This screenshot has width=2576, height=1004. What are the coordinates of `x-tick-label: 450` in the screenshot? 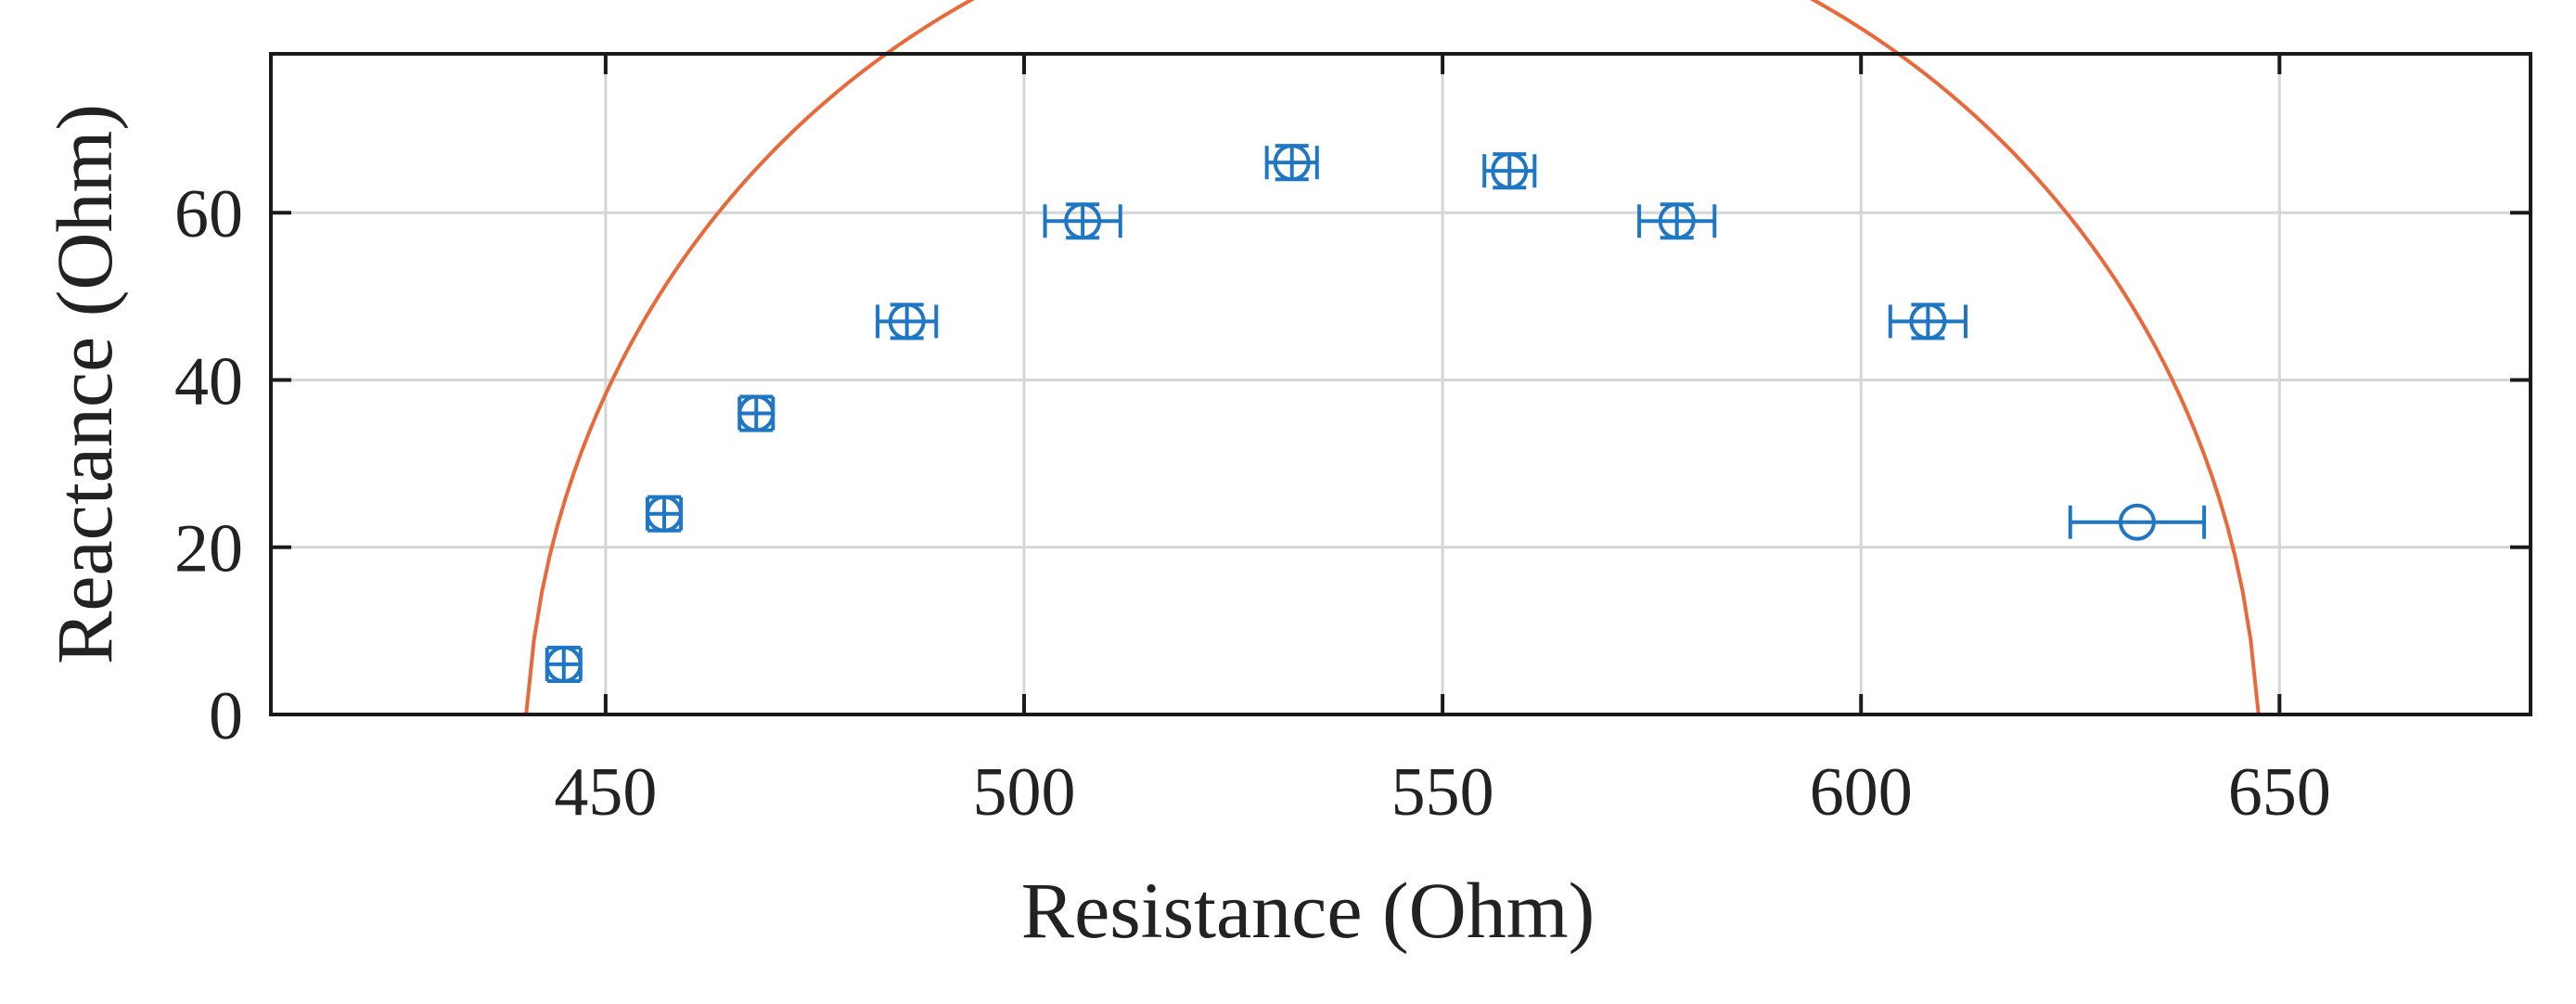 It's located at (605, 792).